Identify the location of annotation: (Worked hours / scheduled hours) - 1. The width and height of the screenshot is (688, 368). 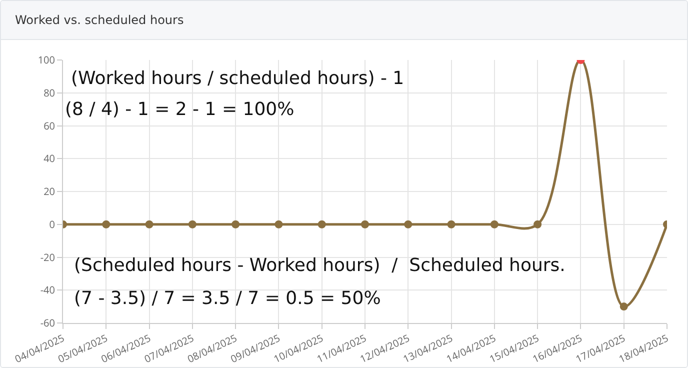
(237, 78).